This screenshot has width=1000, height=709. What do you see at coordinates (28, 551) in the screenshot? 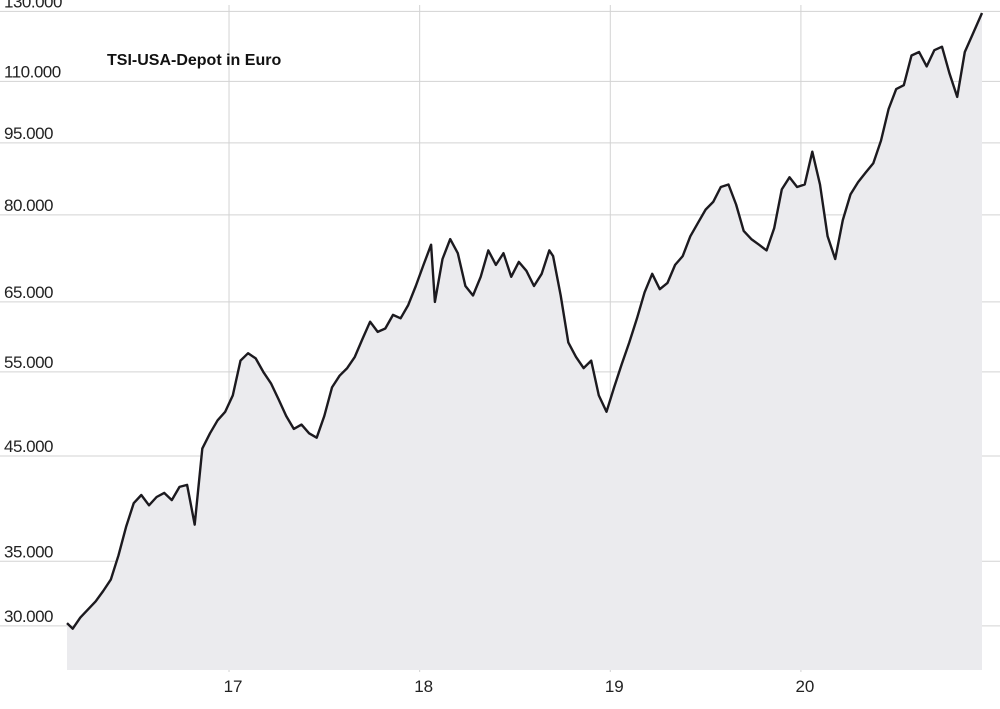
I see `y-tick-label: 35.000` at bounding box center [28, 551].